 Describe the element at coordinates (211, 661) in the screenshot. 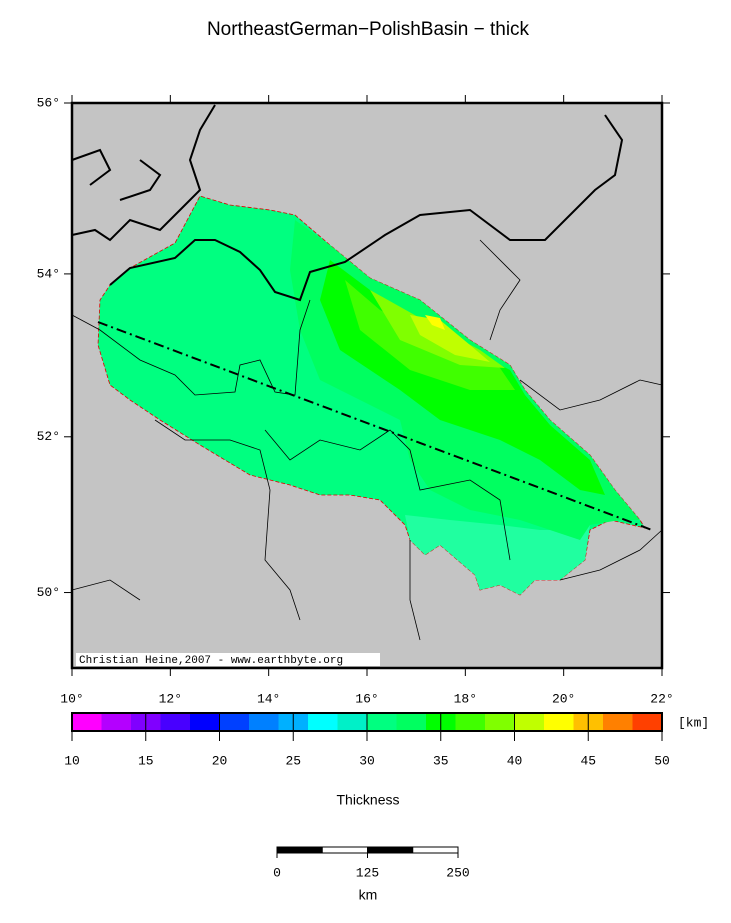

I see `credit: Christian Heine,2007 - www.earthbyte.org` at that location.